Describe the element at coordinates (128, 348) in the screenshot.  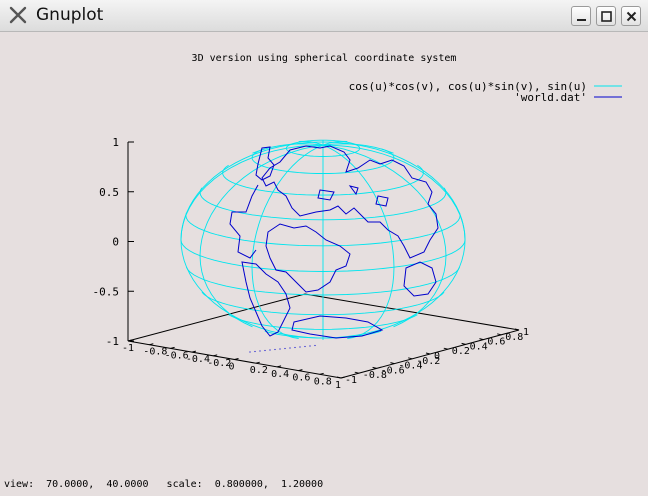
I see `x-tick-label: -1` at that location.